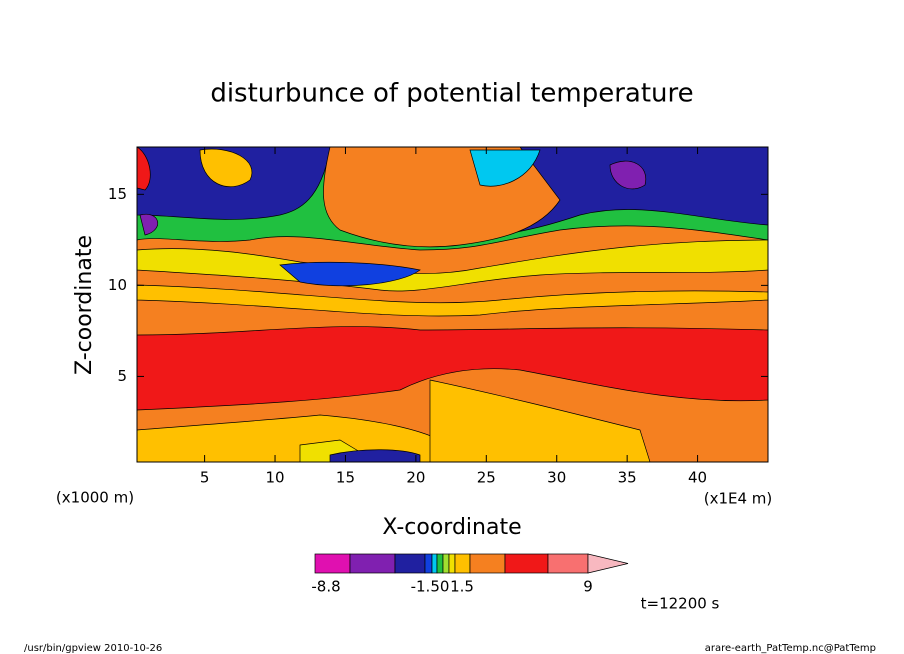  I want to click on y-tick-label: 15, so click(117, 194).